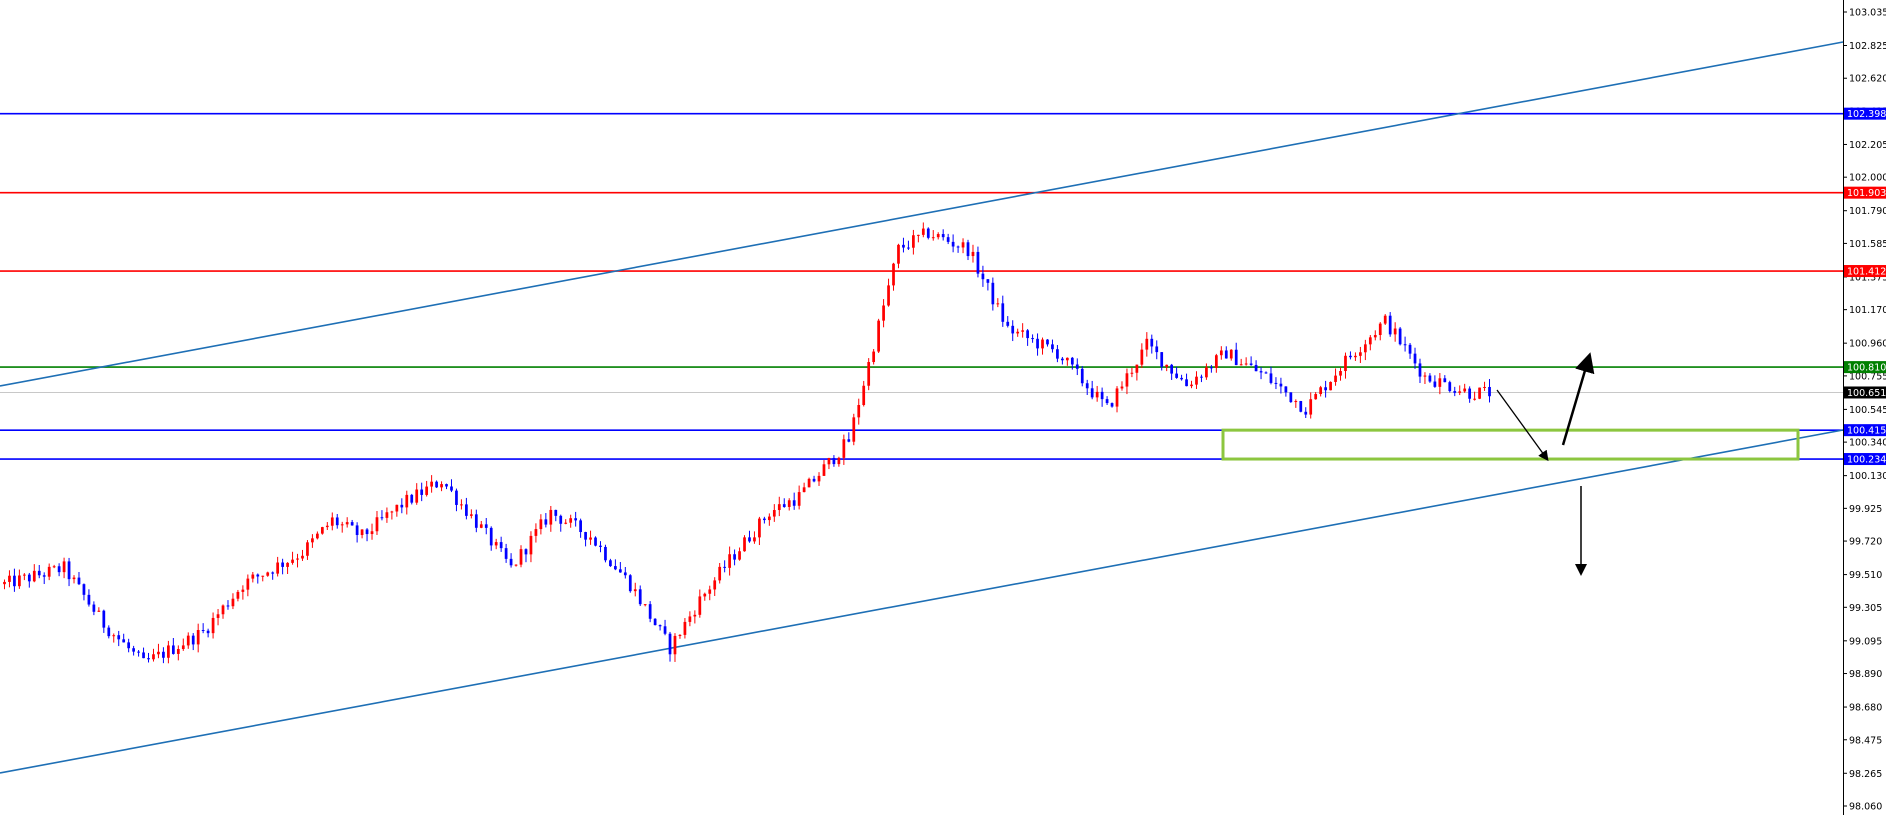 The height and width of the screenshot is (819, 1886). What do you see at coordinates (1865, 641) in the screenshot?
I see `y-tick-label: 99.095` at bounding box center [1865, 641].